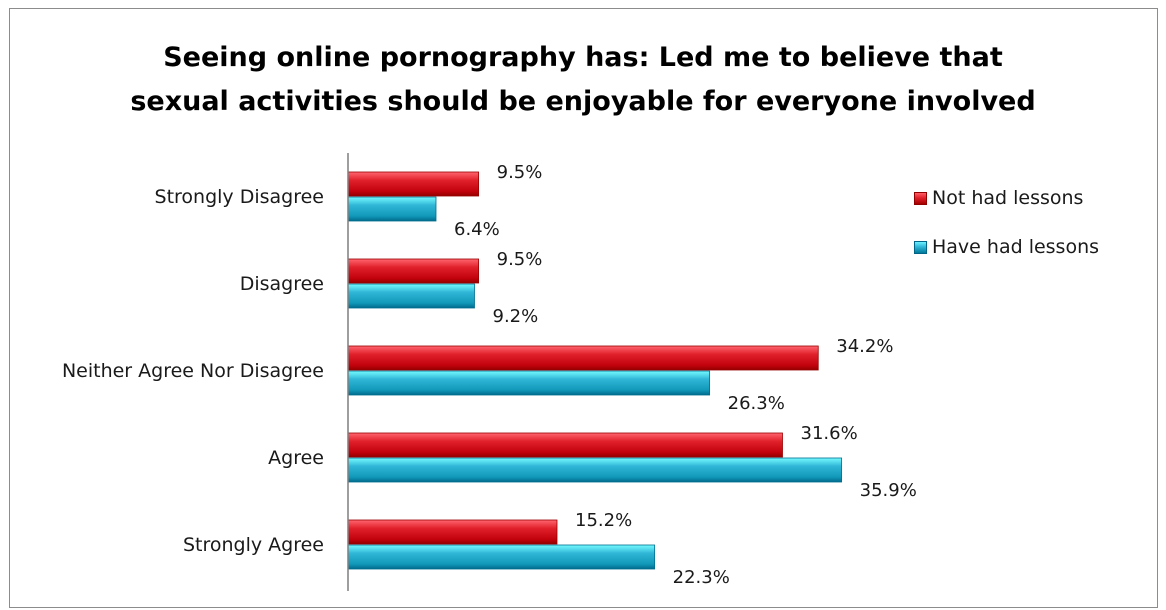  I want to click on bar-have-had-lessons-strongly-disagree, so click(392, 209).